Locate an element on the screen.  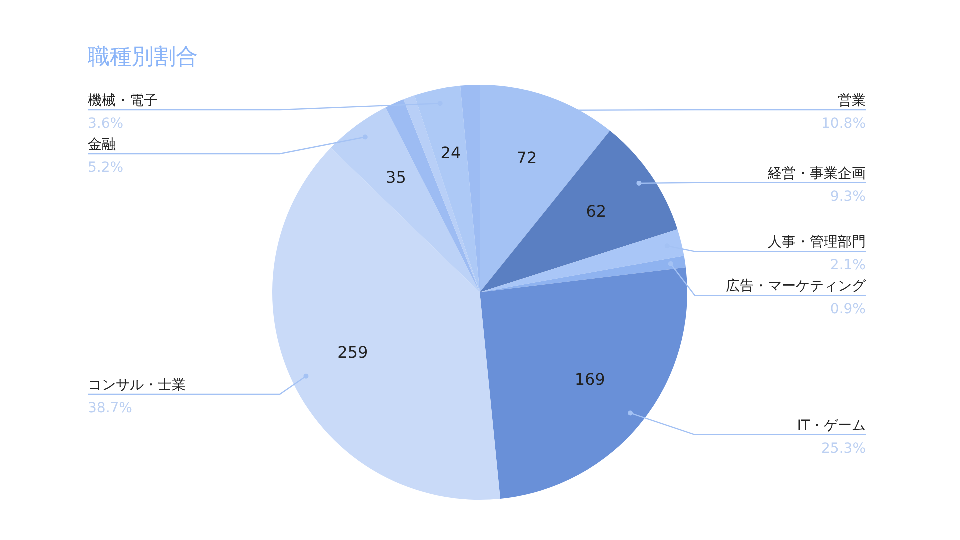
slice-label: コンサル・士業 is located at coordinates (137, 386).